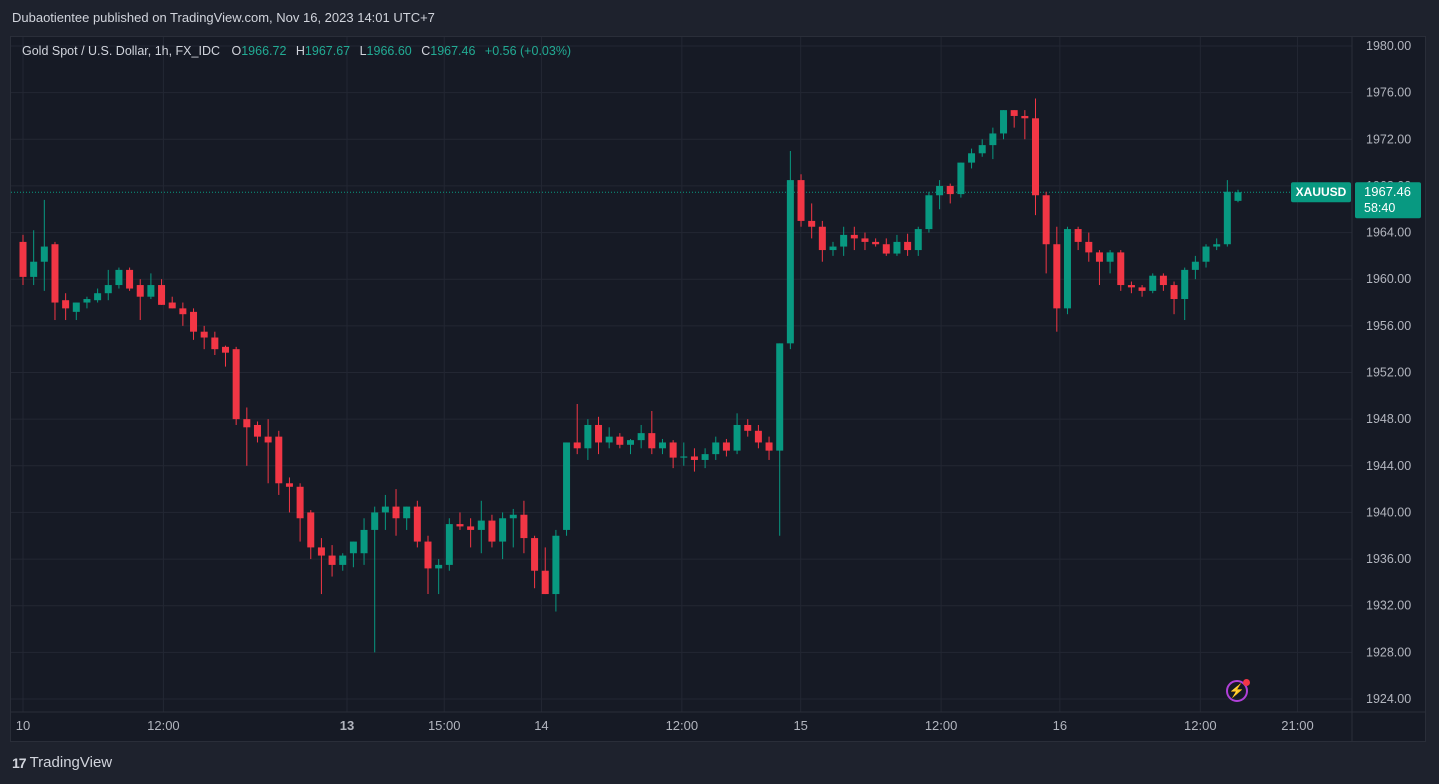 The height and width of the screenshot is (784, 1439). Describe the element at coordinates (389, 51) in the screenshot. I see `legend-low-value: 1966.60` at that location.